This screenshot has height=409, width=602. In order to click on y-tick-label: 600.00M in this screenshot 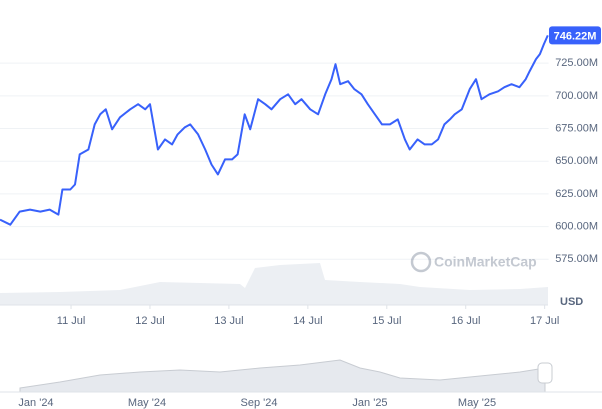, I will do `click(576, 227)`.